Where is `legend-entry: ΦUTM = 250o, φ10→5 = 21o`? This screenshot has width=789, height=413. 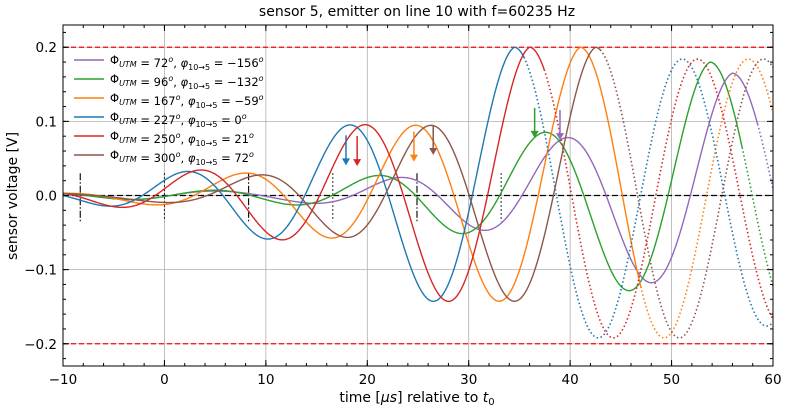 legend-entry: ΦUTM = 250o, φ10→5 = 21o is located at coordinates (182, 138).